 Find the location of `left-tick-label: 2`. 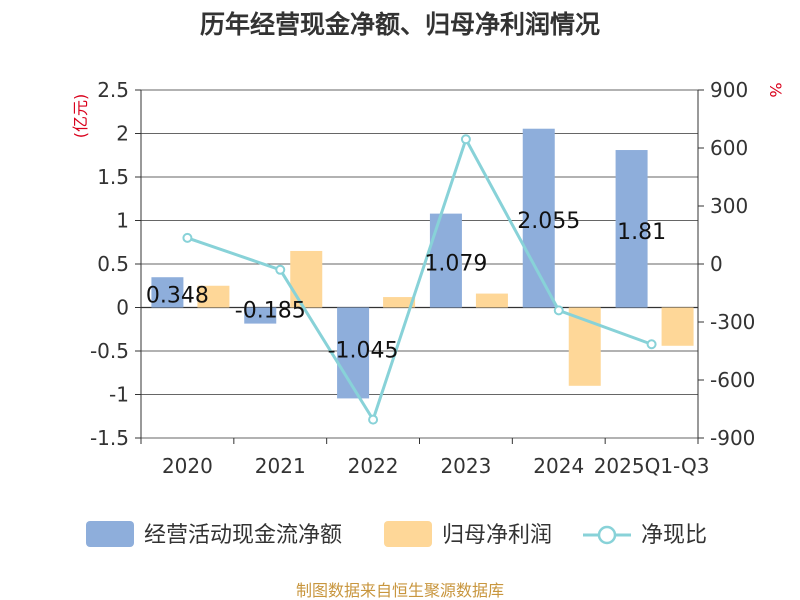

left-tick-label: 2 is located at coordinates (122, 134).